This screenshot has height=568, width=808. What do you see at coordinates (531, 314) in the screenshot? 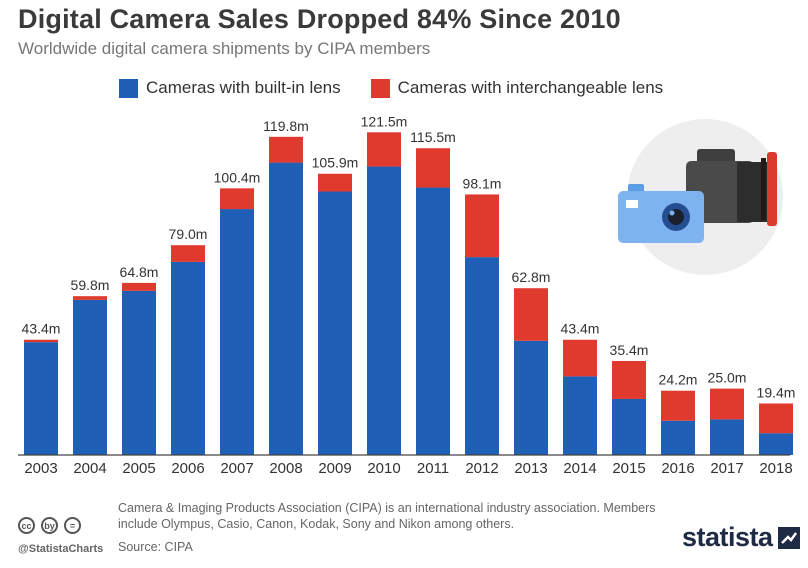
I see `bar-interchangeable-2013` at bounding box center [531, 314].